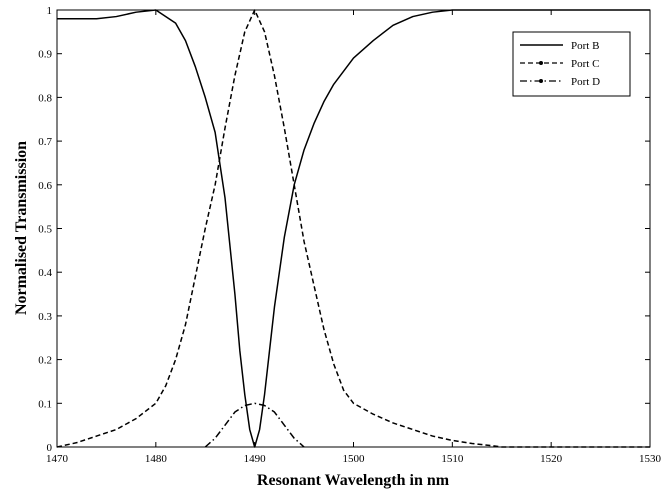 Image resolution: width=667 pixels, height=493 pixels. I want to click on legend-marker-port-c, so click(541, 63).